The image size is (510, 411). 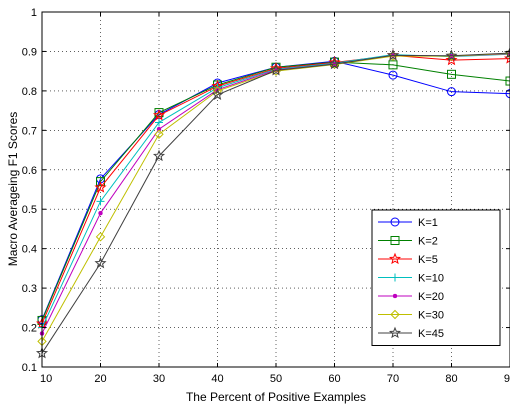 I want to click on legend-item: K=5, so click(x=408, y=259).